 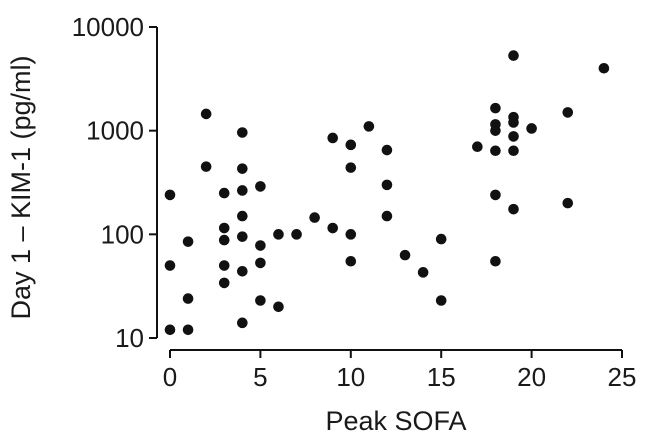 I want to click on y-tick-label: 10000, so click(x=108, y=27).